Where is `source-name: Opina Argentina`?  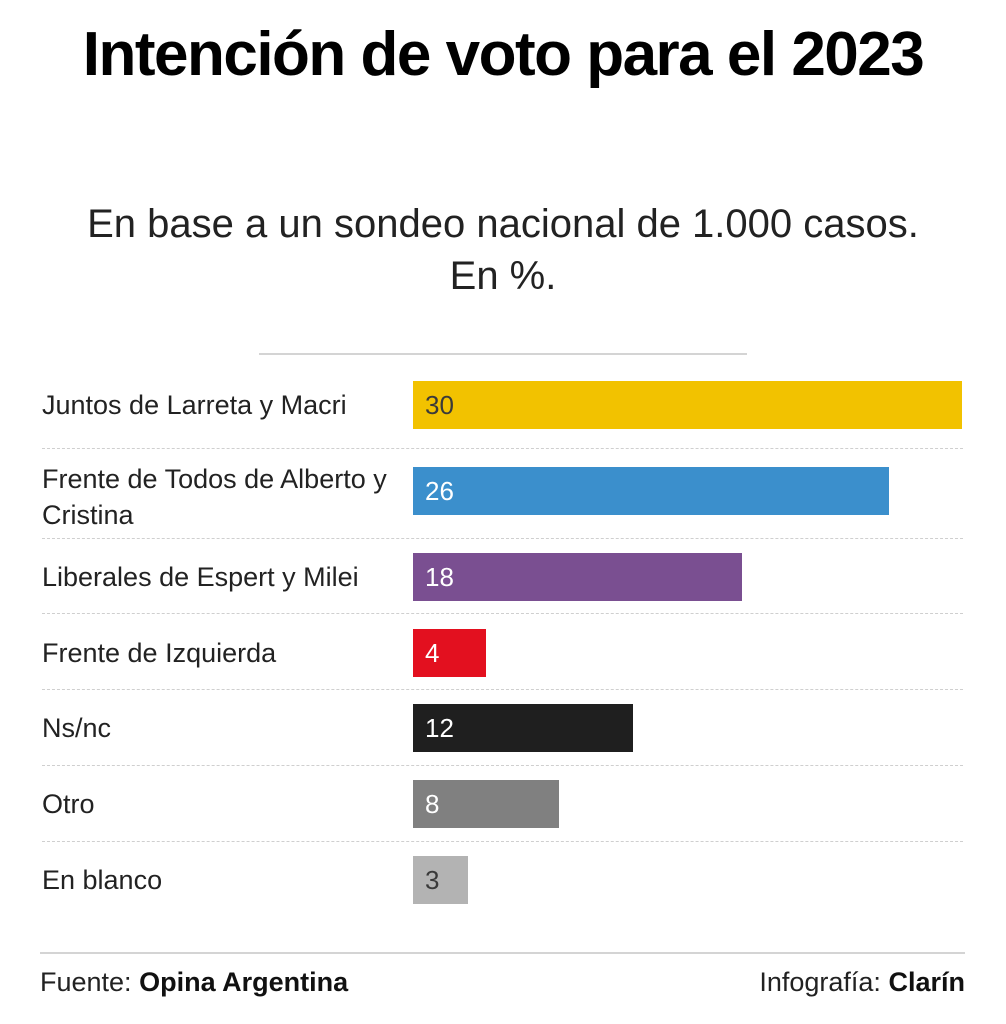
source-name: Opina Argentina is located at coordinates (244, 982).